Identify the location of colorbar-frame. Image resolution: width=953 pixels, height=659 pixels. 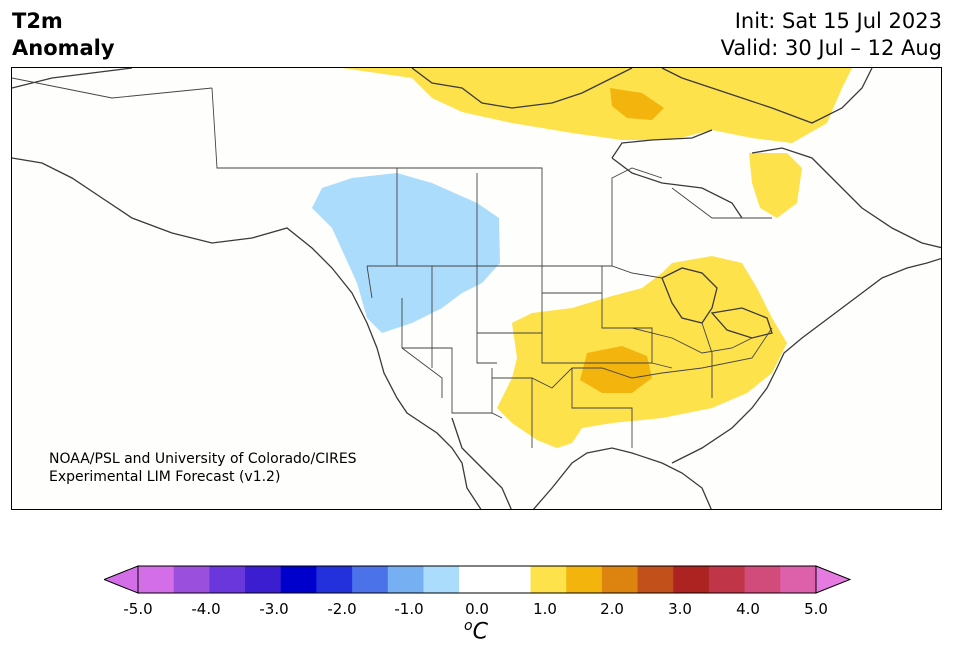
(477, 579).